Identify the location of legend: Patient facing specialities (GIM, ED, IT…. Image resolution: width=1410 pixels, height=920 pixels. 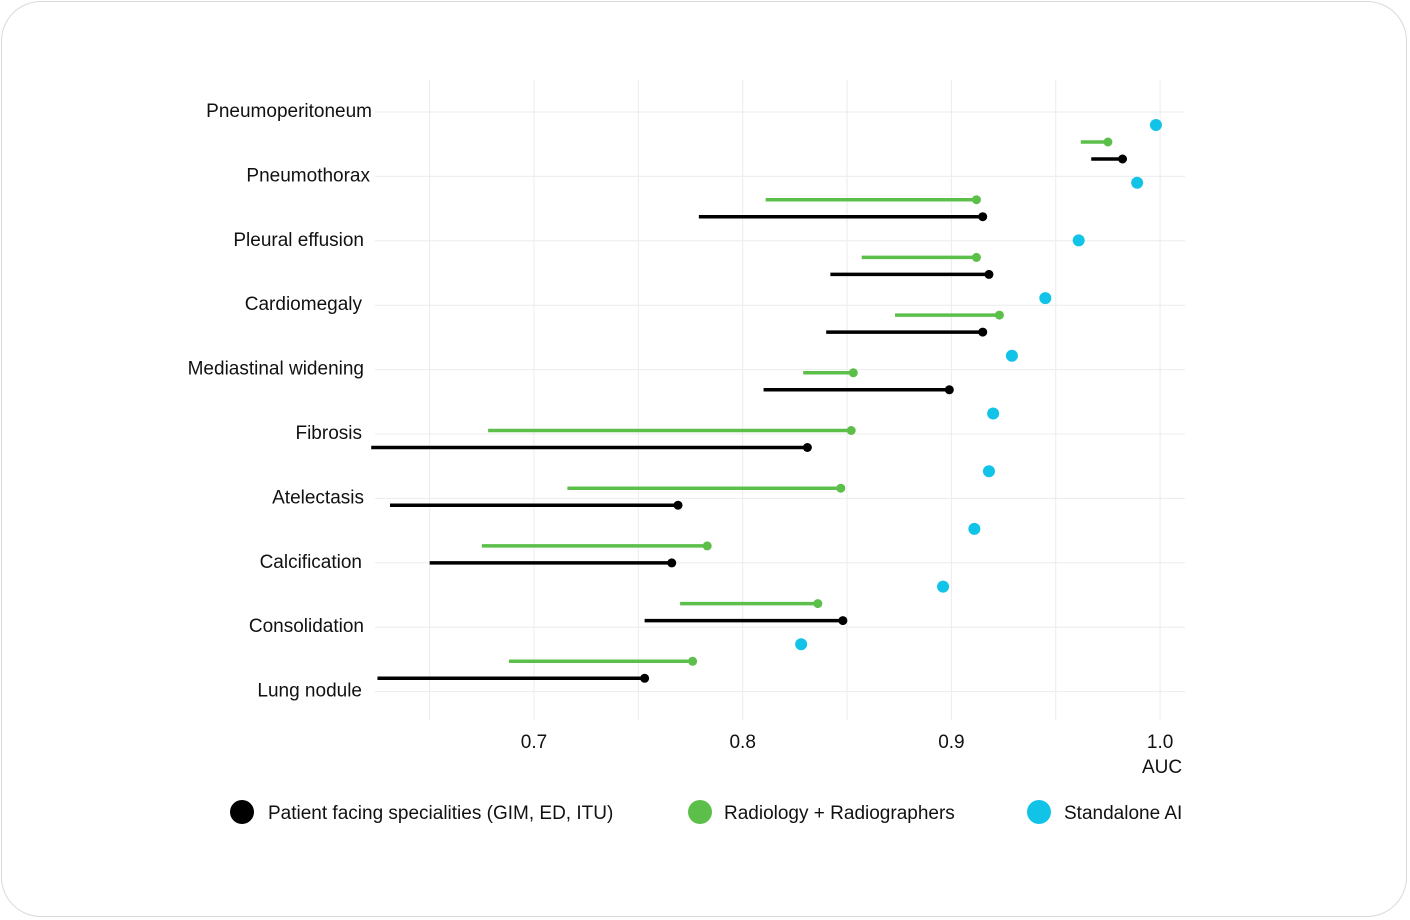
(706, 812).